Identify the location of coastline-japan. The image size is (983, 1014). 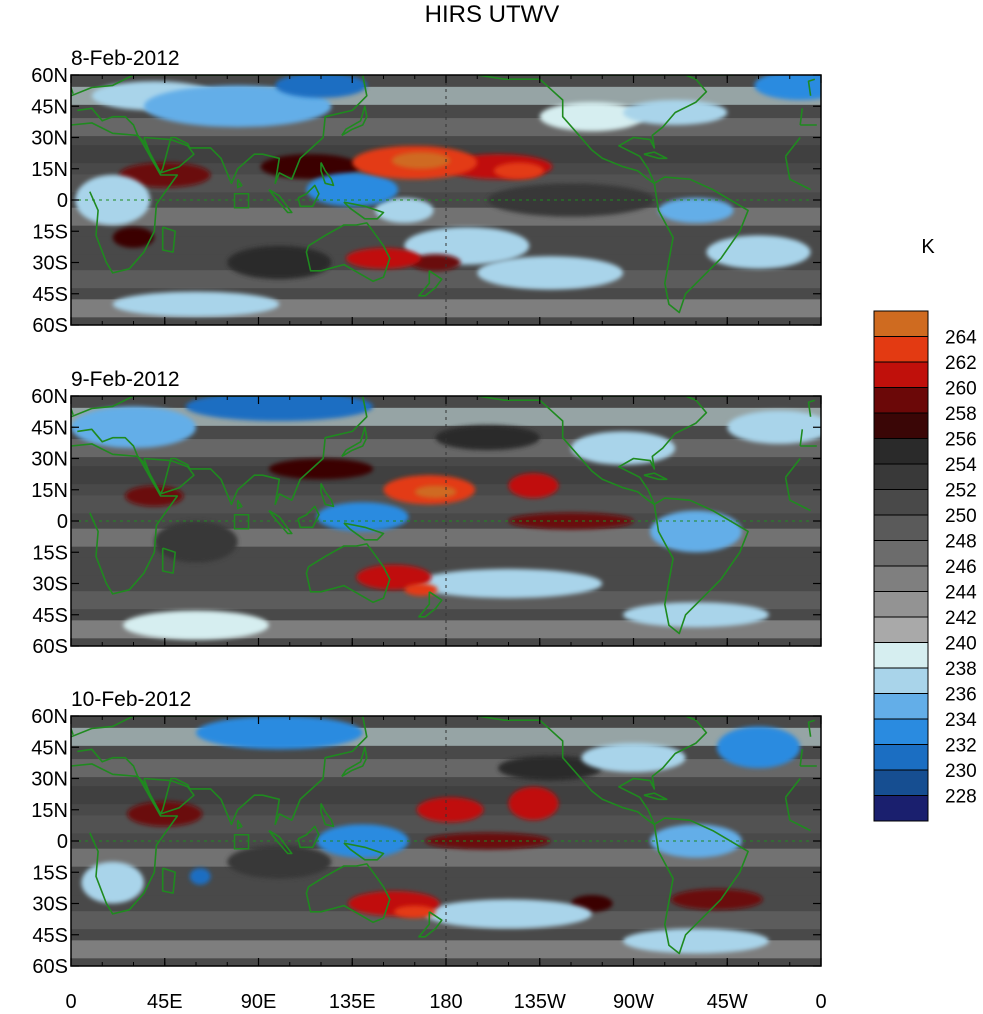
(354, 762).